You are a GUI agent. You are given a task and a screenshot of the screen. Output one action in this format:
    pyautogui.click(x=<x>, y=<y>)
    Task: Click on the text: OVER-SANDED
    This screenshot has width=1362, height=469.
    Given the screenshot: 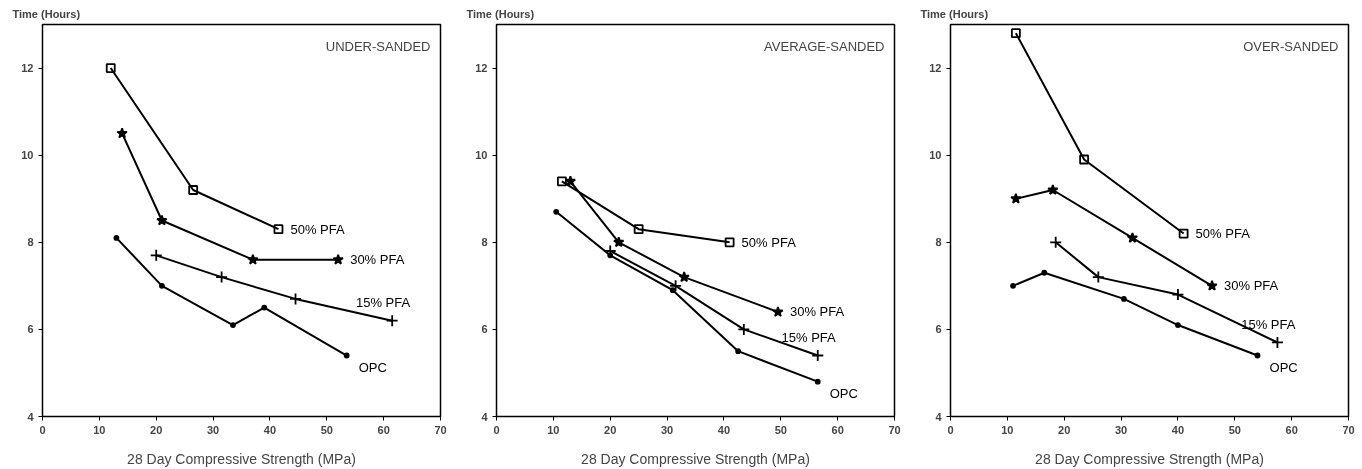 What is the action you would take?
    pyautogui.click(x=1291, y=46)
    